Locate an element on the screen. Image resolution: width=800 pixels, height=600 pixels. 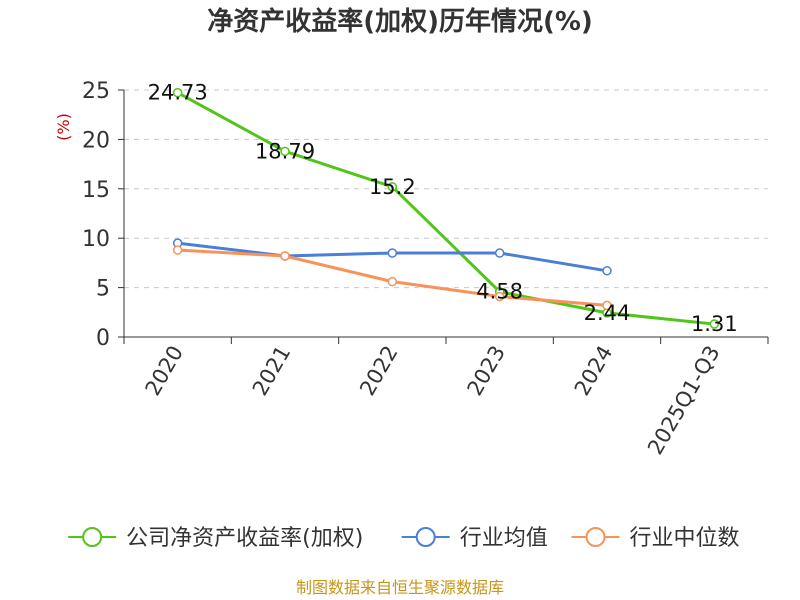
y-tick-label: 0 is located at coordinates (103, 338).